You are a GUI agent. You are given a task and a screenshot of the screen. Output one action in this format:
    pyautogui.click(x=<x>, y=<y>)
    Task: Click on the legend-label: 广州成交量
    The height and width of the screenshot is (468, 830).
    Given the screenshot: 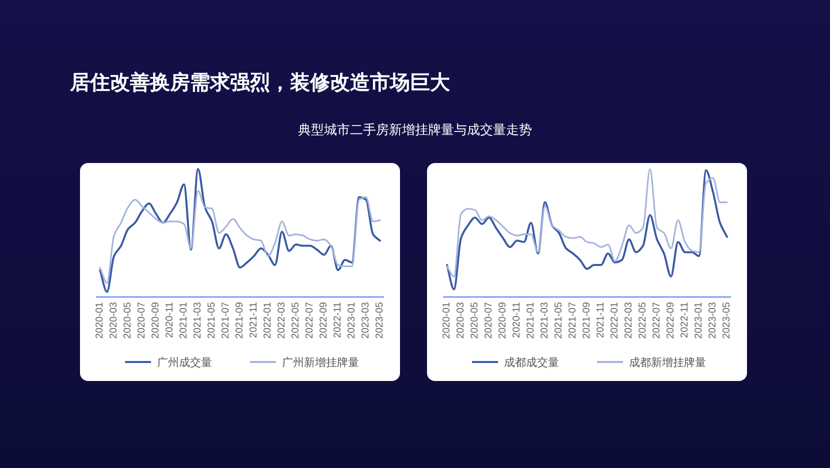 What is the action you would take?
    pyautogui.click(x=184, y=362)
    